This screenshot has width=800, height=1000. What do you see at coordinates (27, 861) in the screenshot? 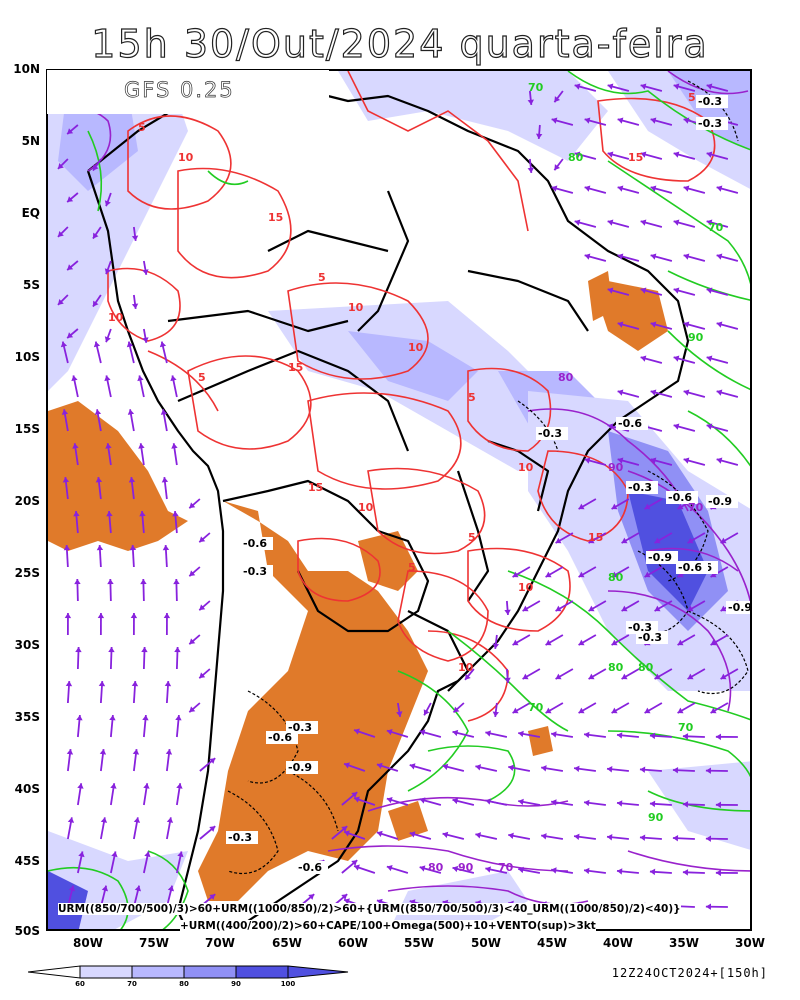
I see `lat-label-45s: 45S` at bounding box center [27, 861].